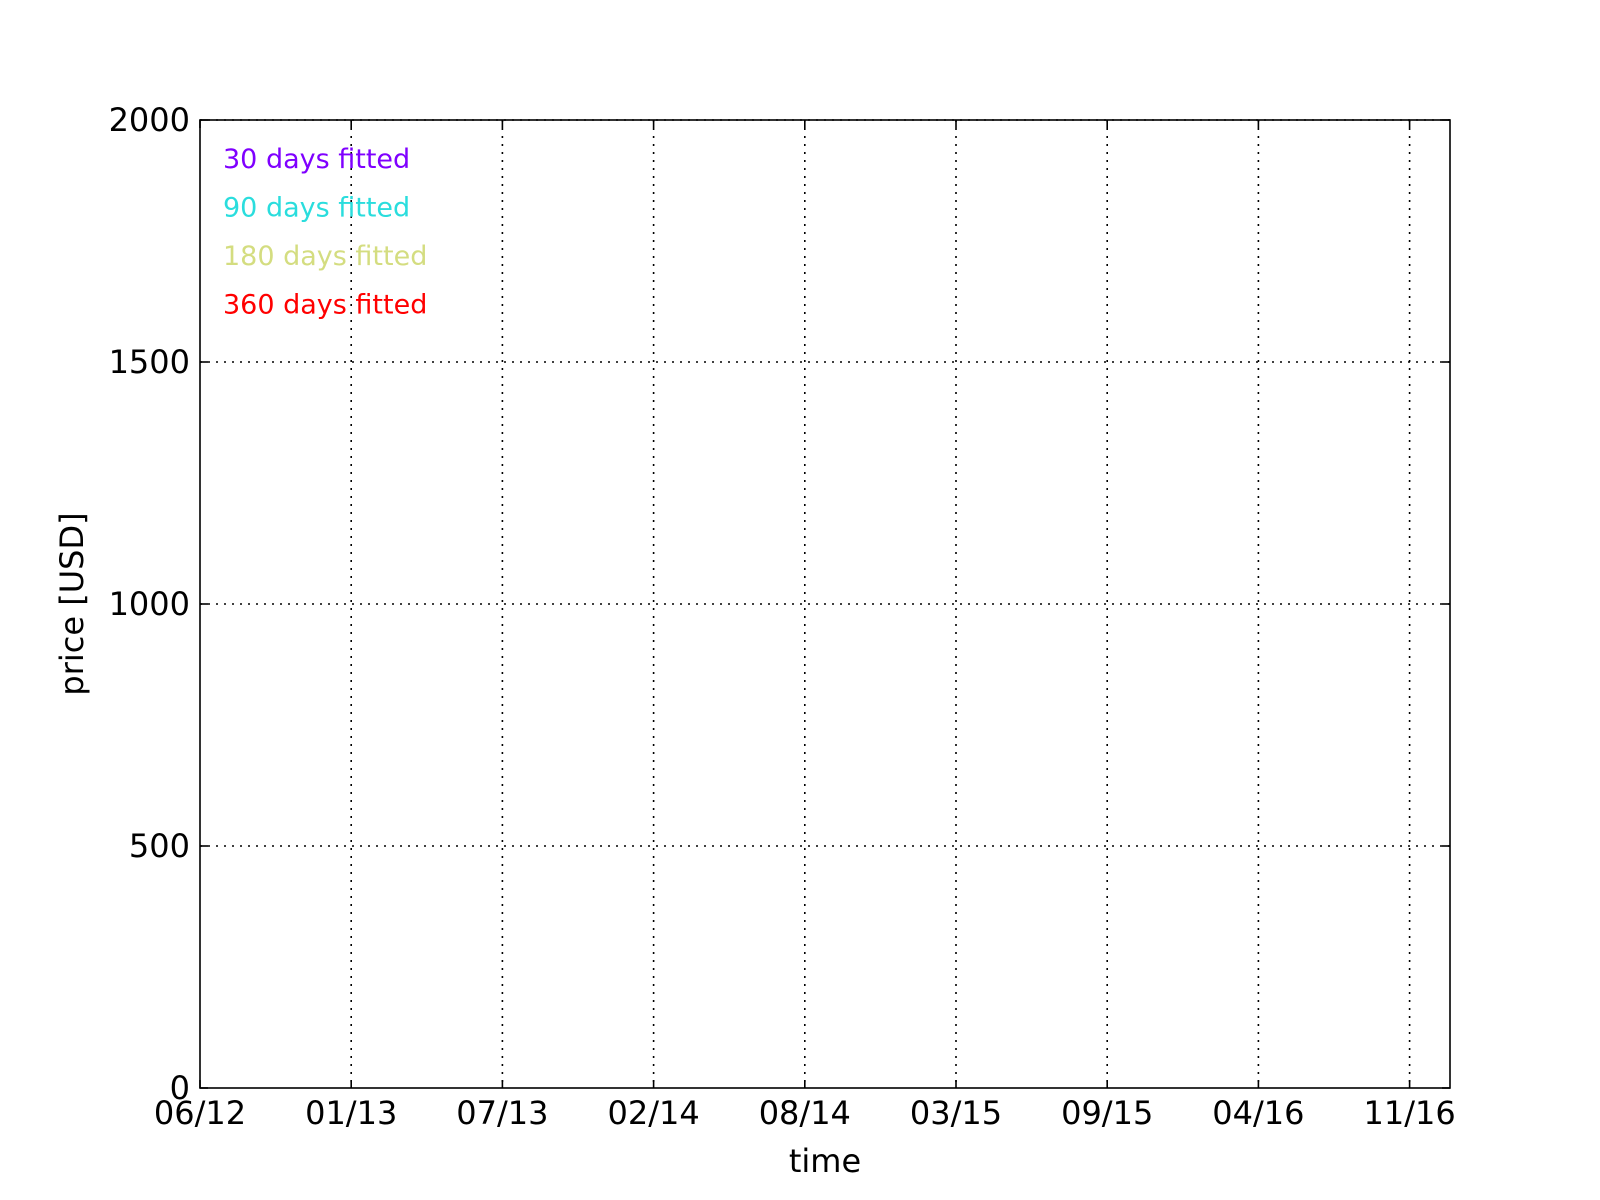  What do you see at coordinates (316, 208) in the screenshot?
I see `legend-entry: 90 days fitted` at bounding box center [316, 208].